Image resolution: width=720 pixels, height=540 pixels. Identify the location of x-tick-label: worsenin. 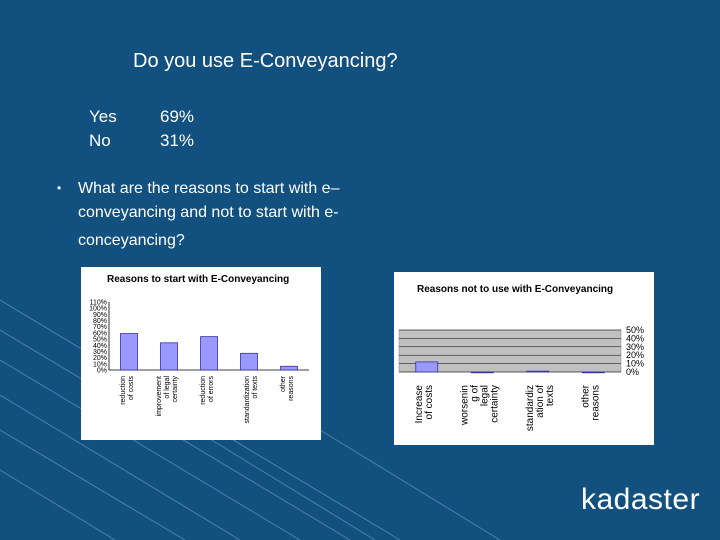
(464, 405).